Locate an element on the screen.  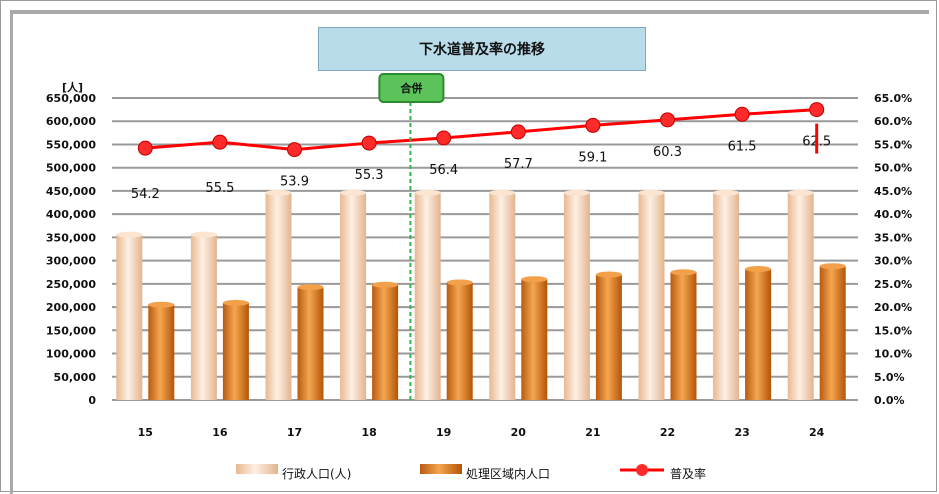
y-right-tick-label: 35.0% is located at coordinates (893, 237).